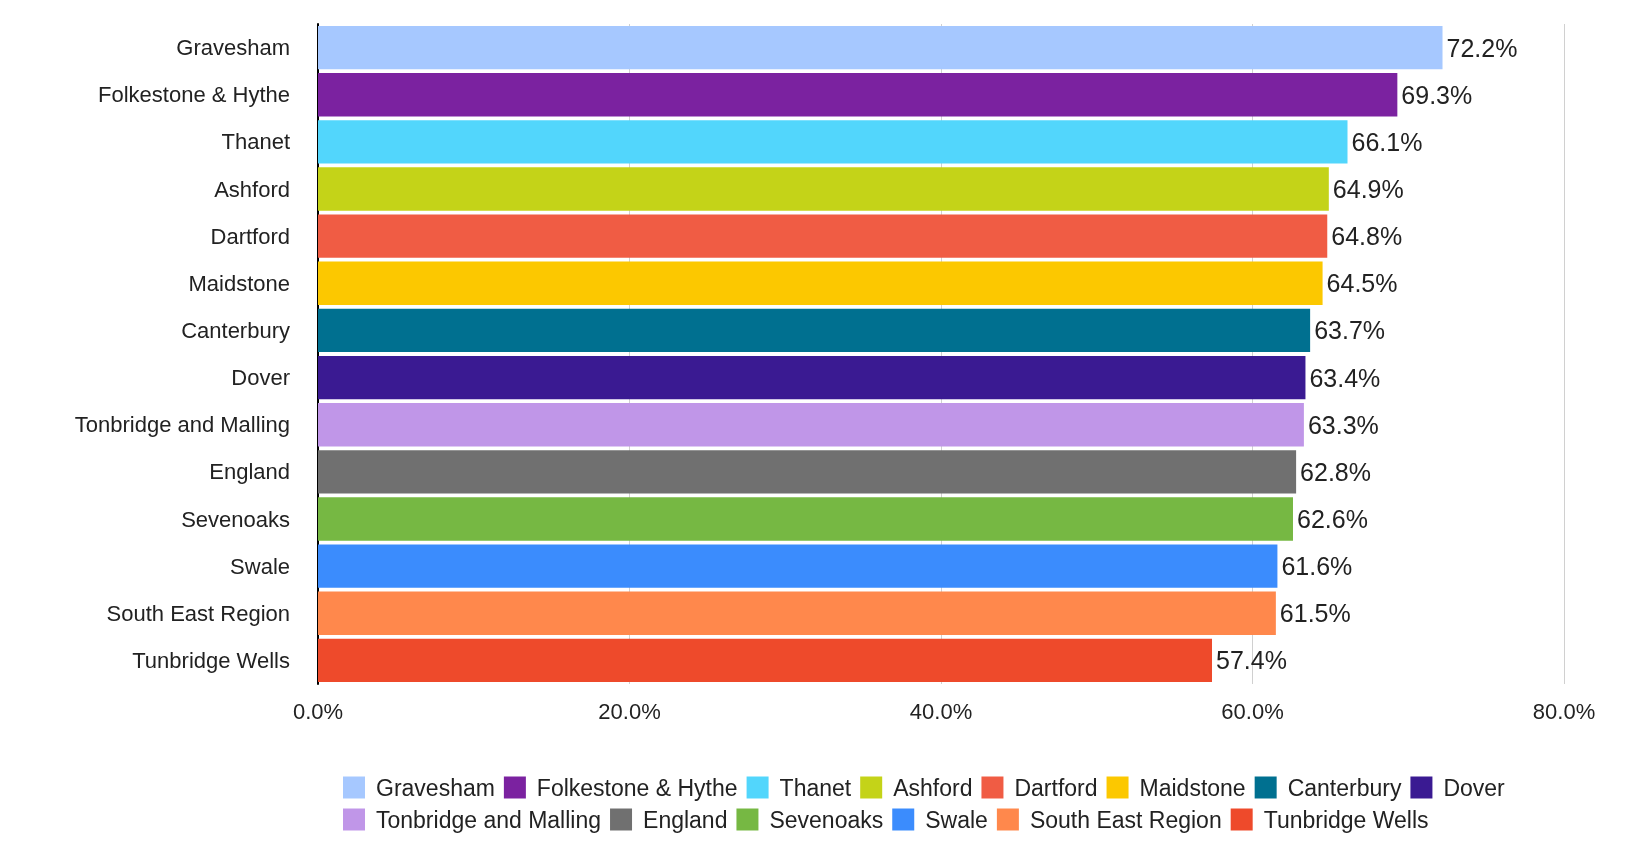  Describe the element at coordinates (1125, 819) in the screenshot. I see `legend-label: South East Region` at that location.